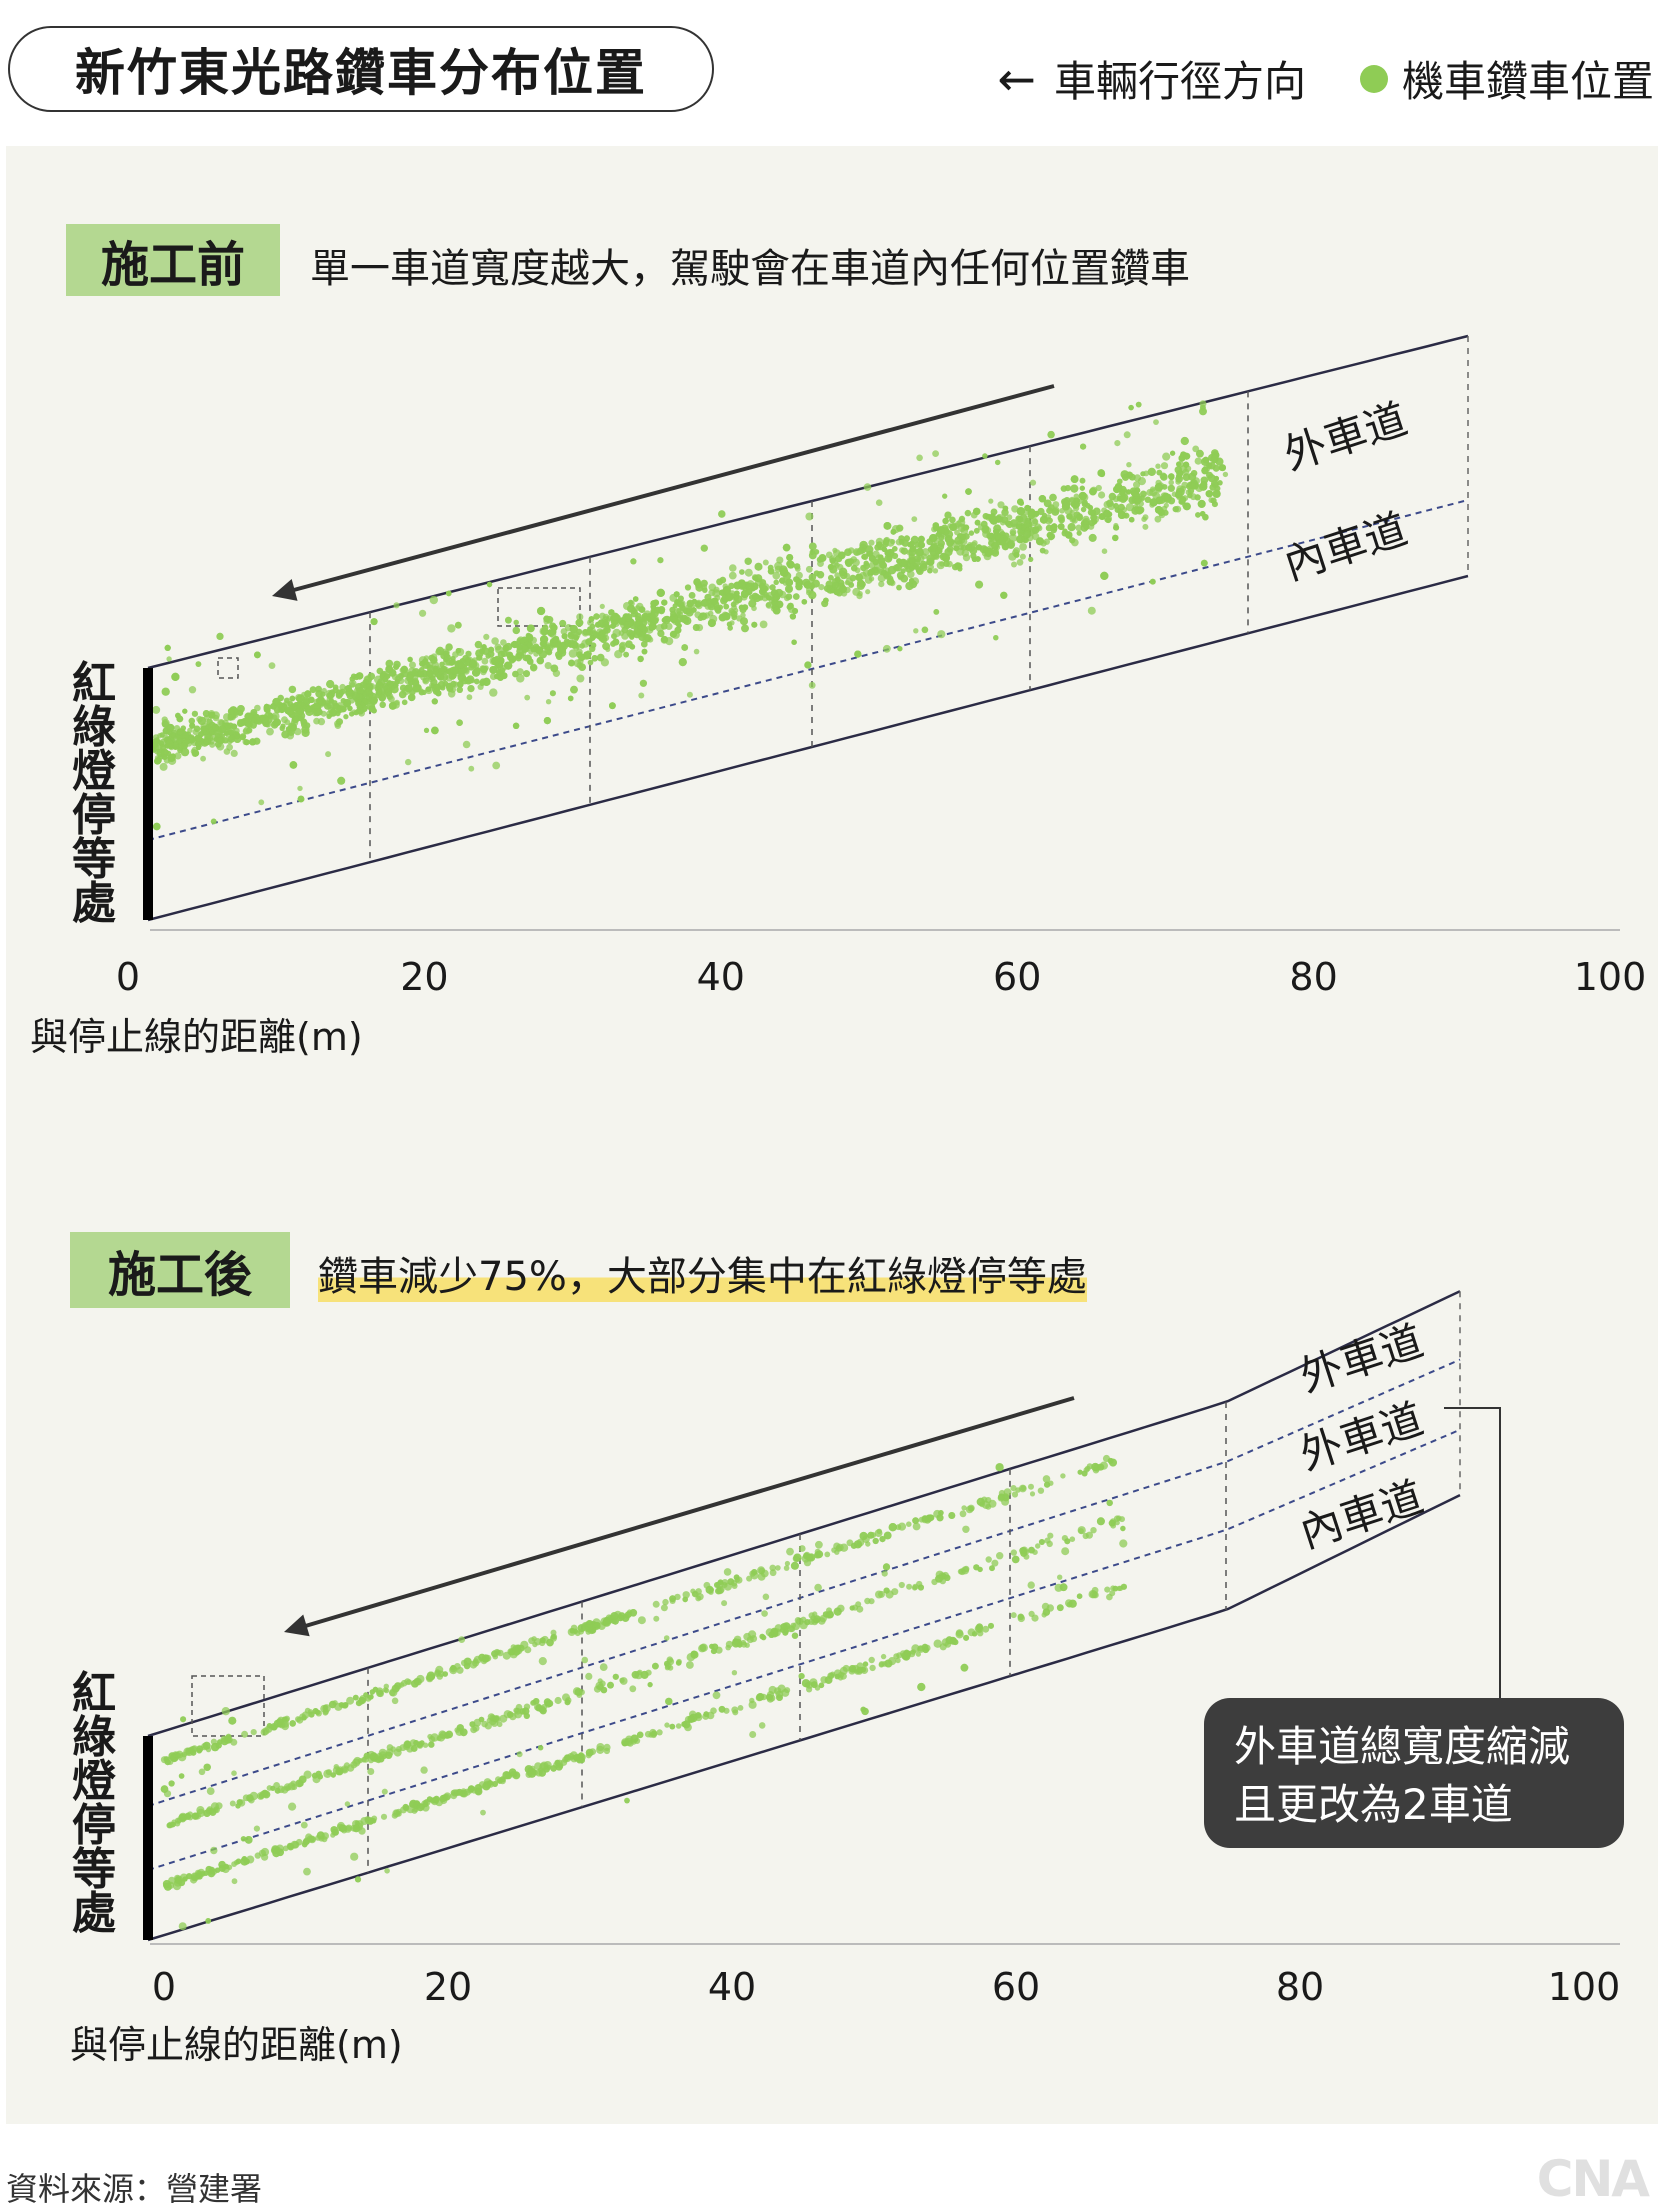 This screenshot has width=1668, height=2210. Describe the element at coordinates (173, 260) in the screenshot. I see `stage-badge-before: 施工前` at that location.